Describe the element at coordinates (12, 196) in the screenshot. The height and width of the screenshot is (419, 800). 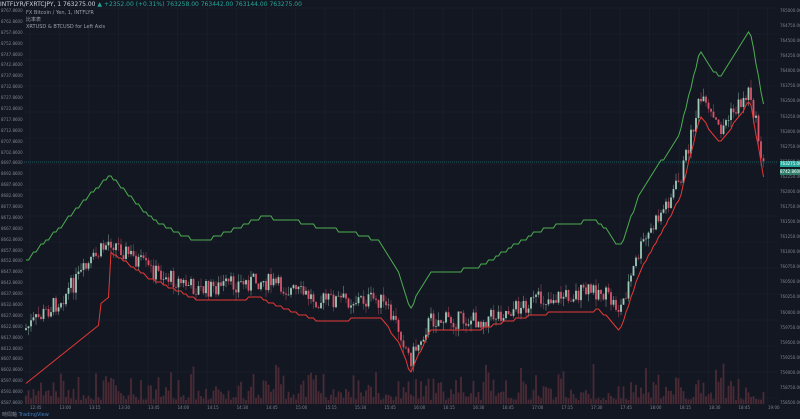
I see `left-axis-tick: 8682.8600` at that location.